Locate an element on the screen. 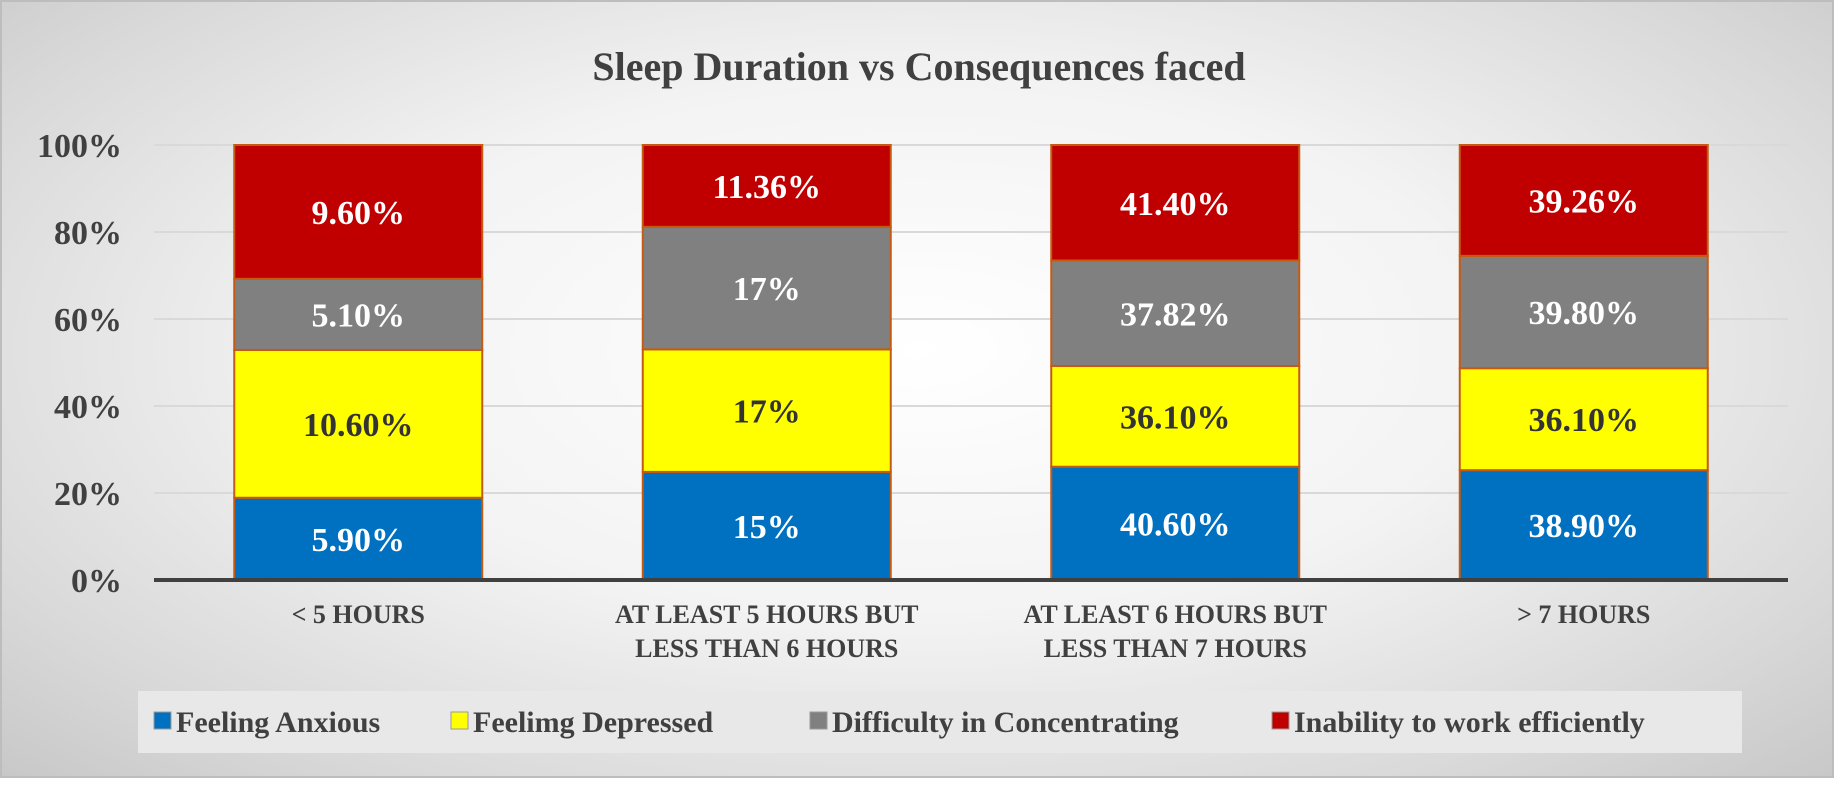 The image size is (1834, 785). data-label: 37.82% is located at coordinates (1175, 314).